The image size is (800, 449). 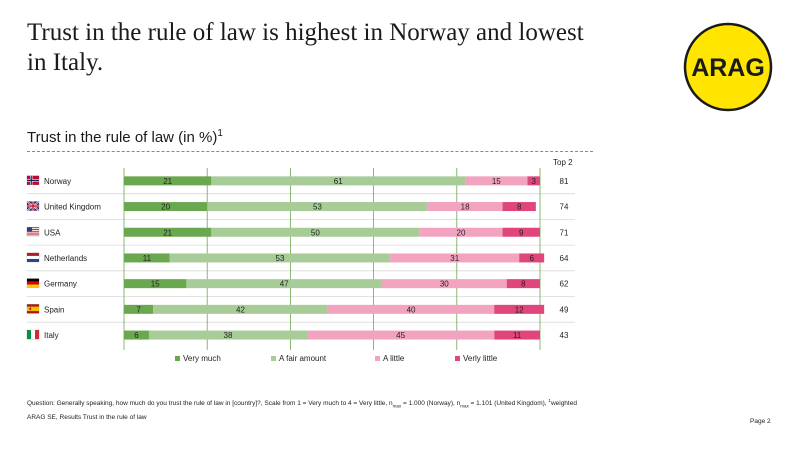 I want to click on page-number: Page 2, so click(x=760, y=421).